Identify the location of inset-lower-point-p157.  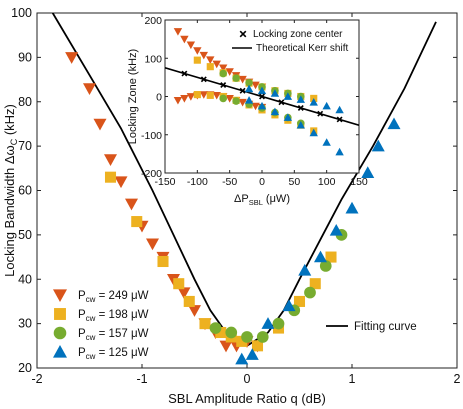
(223, 98).